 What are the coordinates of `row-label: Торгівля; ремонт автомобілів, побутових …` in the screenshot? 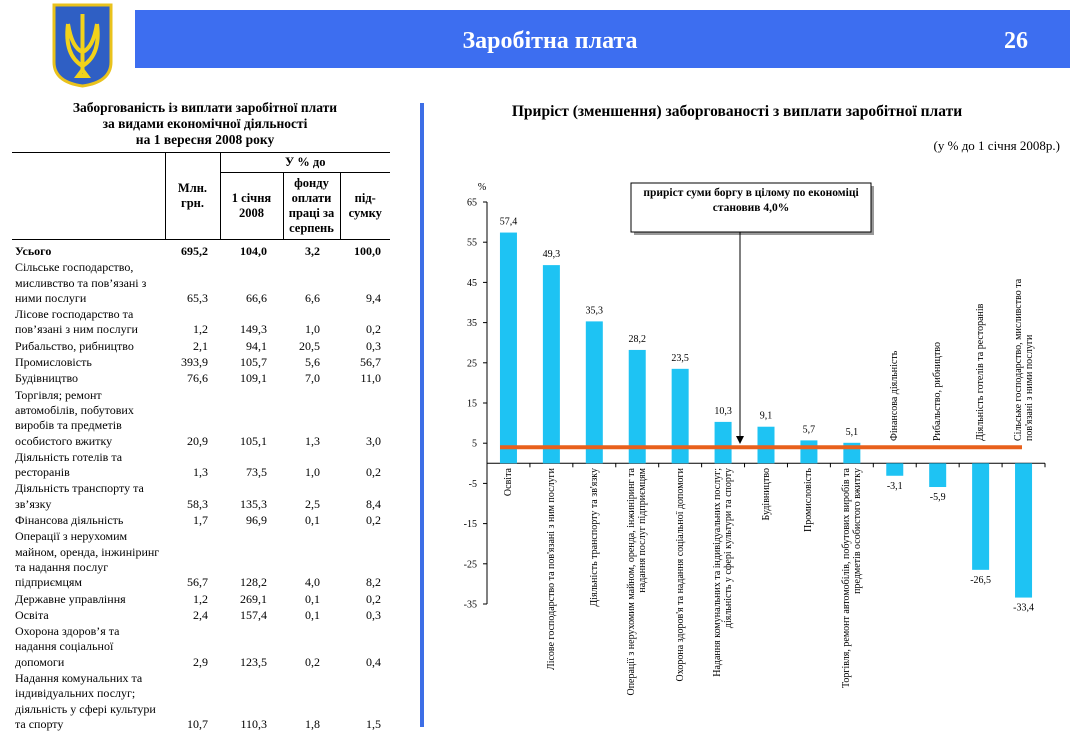 It's located at (74, 417).